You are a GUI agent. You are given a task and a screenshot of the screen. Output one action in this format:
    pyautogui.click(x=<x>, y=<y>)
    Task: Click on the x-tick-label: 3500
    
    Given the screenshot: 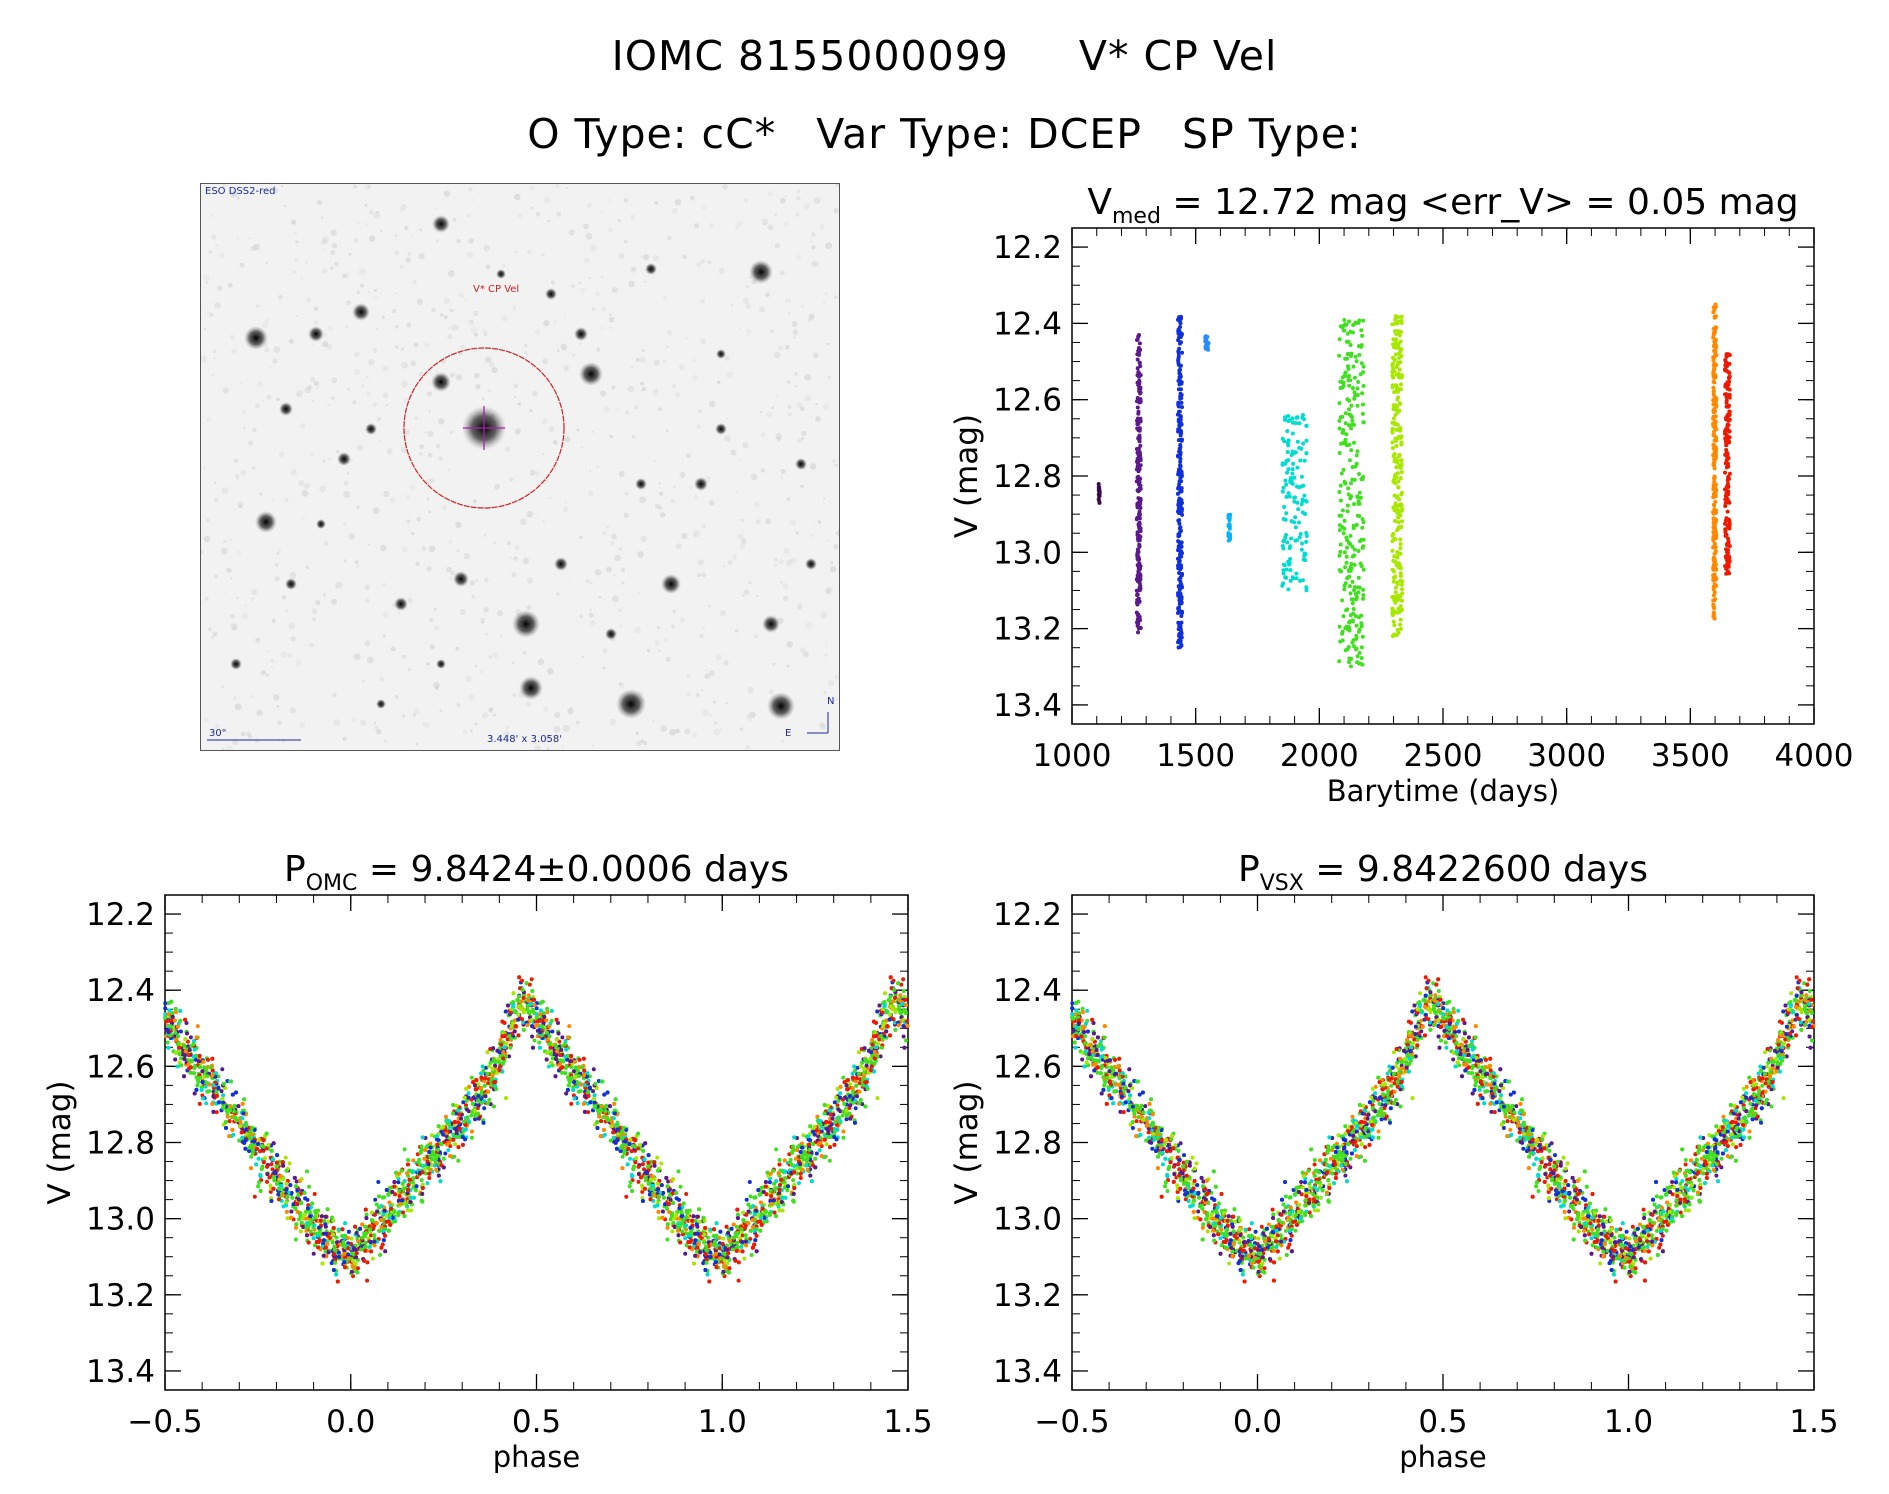 What is the action you would take?
    pyautogui.click(x=1690, y=756)
    